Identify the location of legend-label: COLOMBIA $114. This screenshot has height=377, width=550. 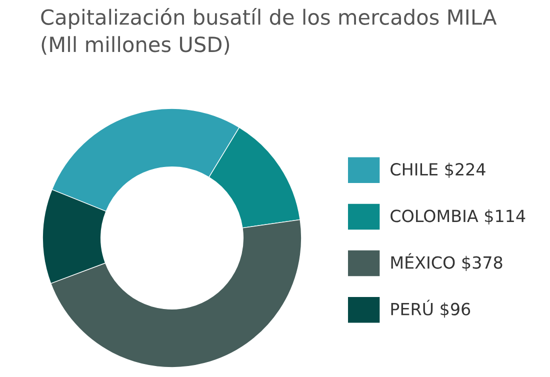
(458, 216).